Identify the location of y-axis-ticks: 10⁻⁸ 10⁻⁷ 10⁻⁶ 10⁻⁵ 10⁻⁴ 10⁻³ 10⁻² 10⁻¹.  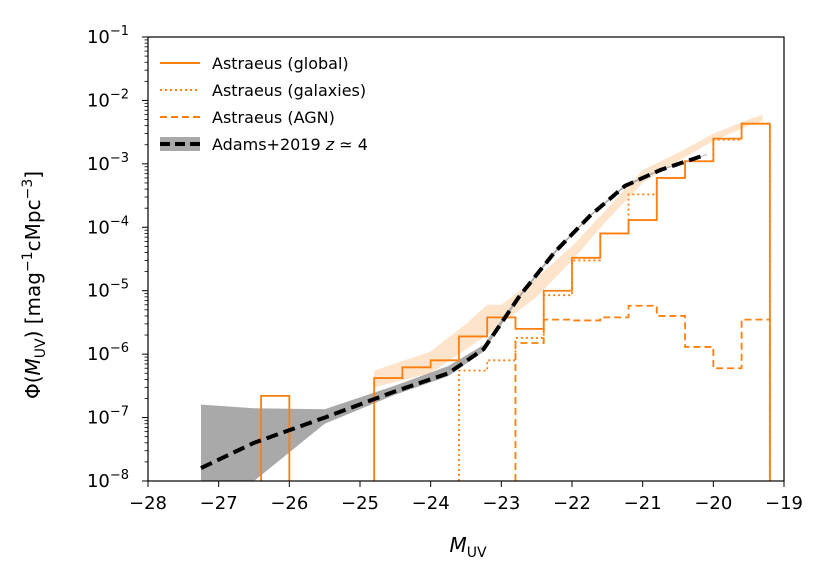
(117, 258).